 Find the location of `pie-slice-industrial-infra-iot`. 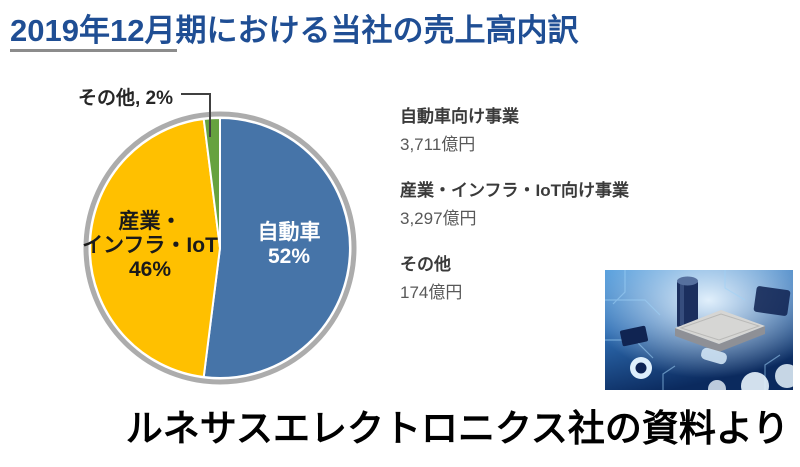

pie-slice-industrial-infra-iot is located at coordinates (154, 248).